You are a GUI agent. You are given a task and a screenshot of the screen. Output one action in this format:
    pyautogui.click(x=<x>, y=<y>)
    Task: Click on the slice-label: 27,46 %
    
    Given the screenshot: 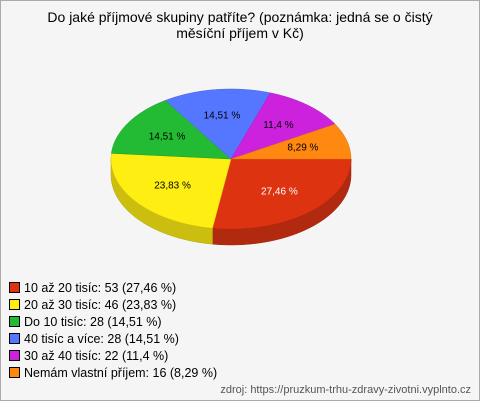 What is the action you would take?
    pyautogui.click(x=279, y=192)
    